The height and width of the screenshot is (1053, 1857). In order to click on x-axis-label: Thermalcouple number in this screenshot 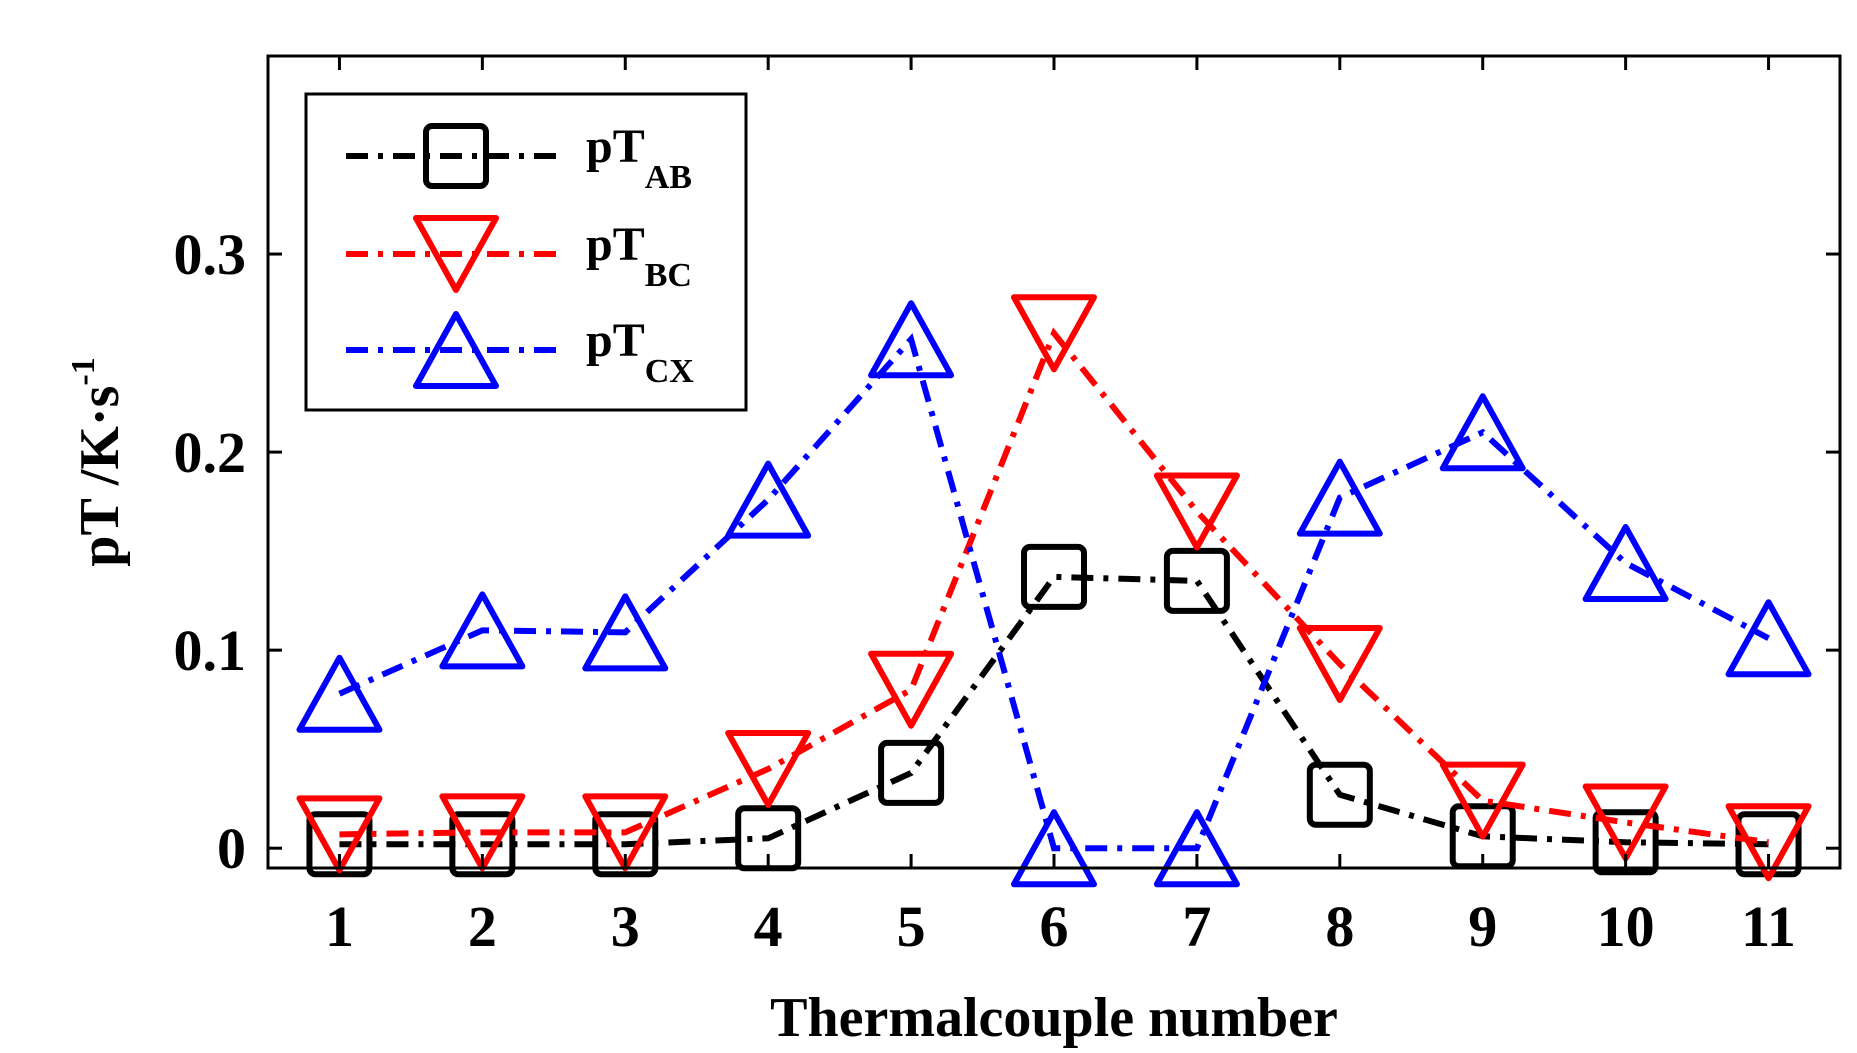, I will do `click(1054, 1018)`.